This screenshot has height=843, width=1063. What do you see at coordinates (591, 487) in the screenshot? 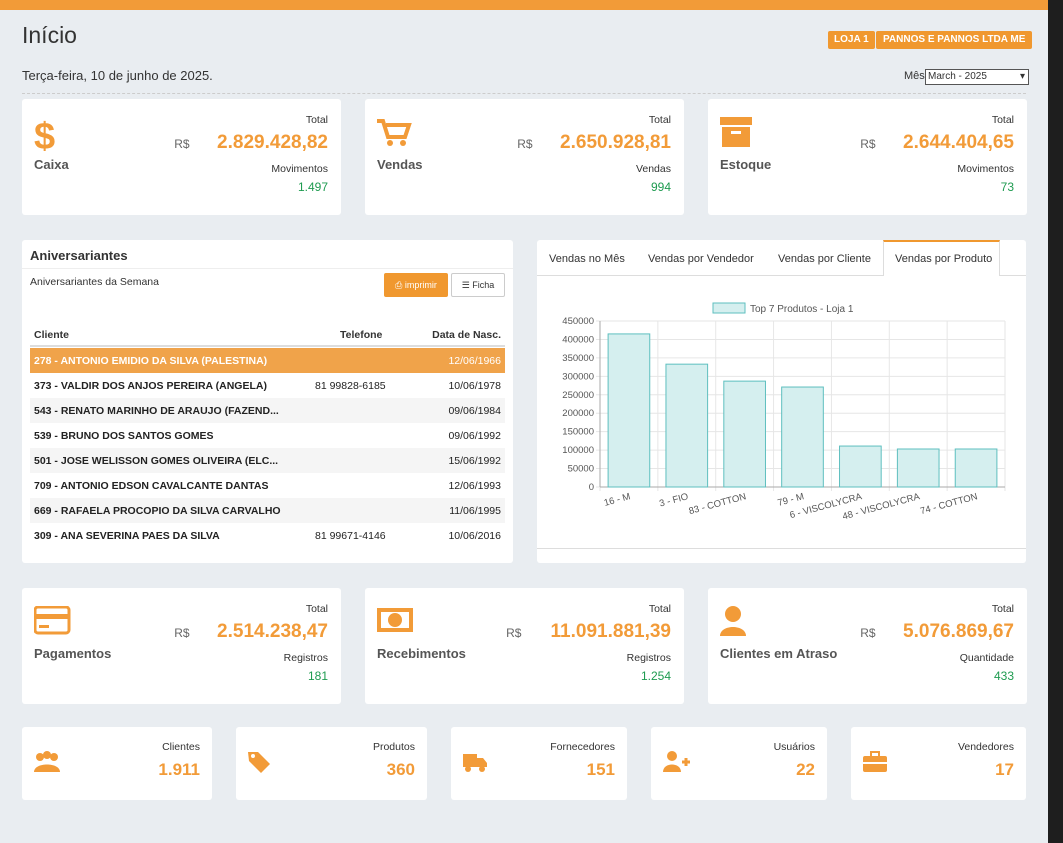
I see `y-tick-label: 0` at bounding box center [591, 487].